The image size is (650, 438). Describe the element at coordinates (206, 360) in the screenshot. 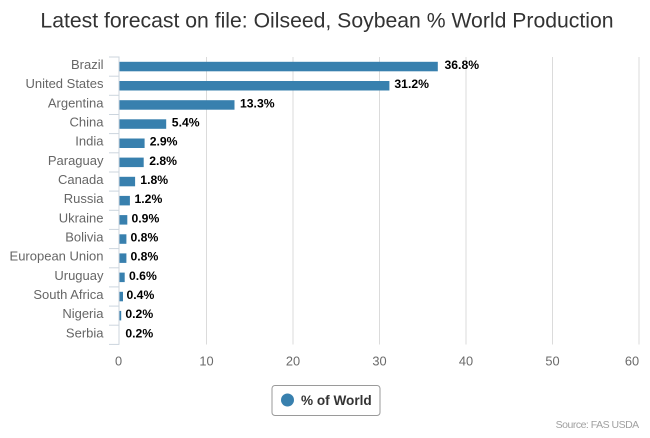

I see `svg-text: 10` at that location.